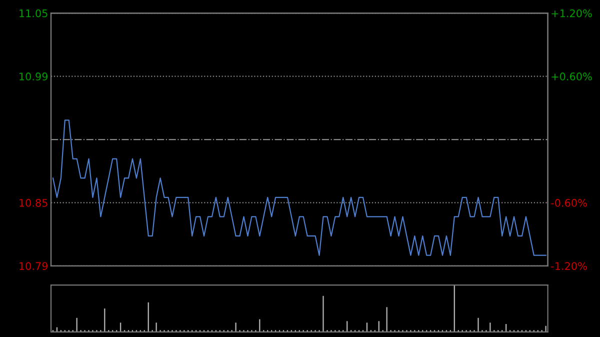  What do you see at coordinates (572, 13) in the screenshot?
I see `y2-tick-label: +1.20%` at bounding box center [572, 13].